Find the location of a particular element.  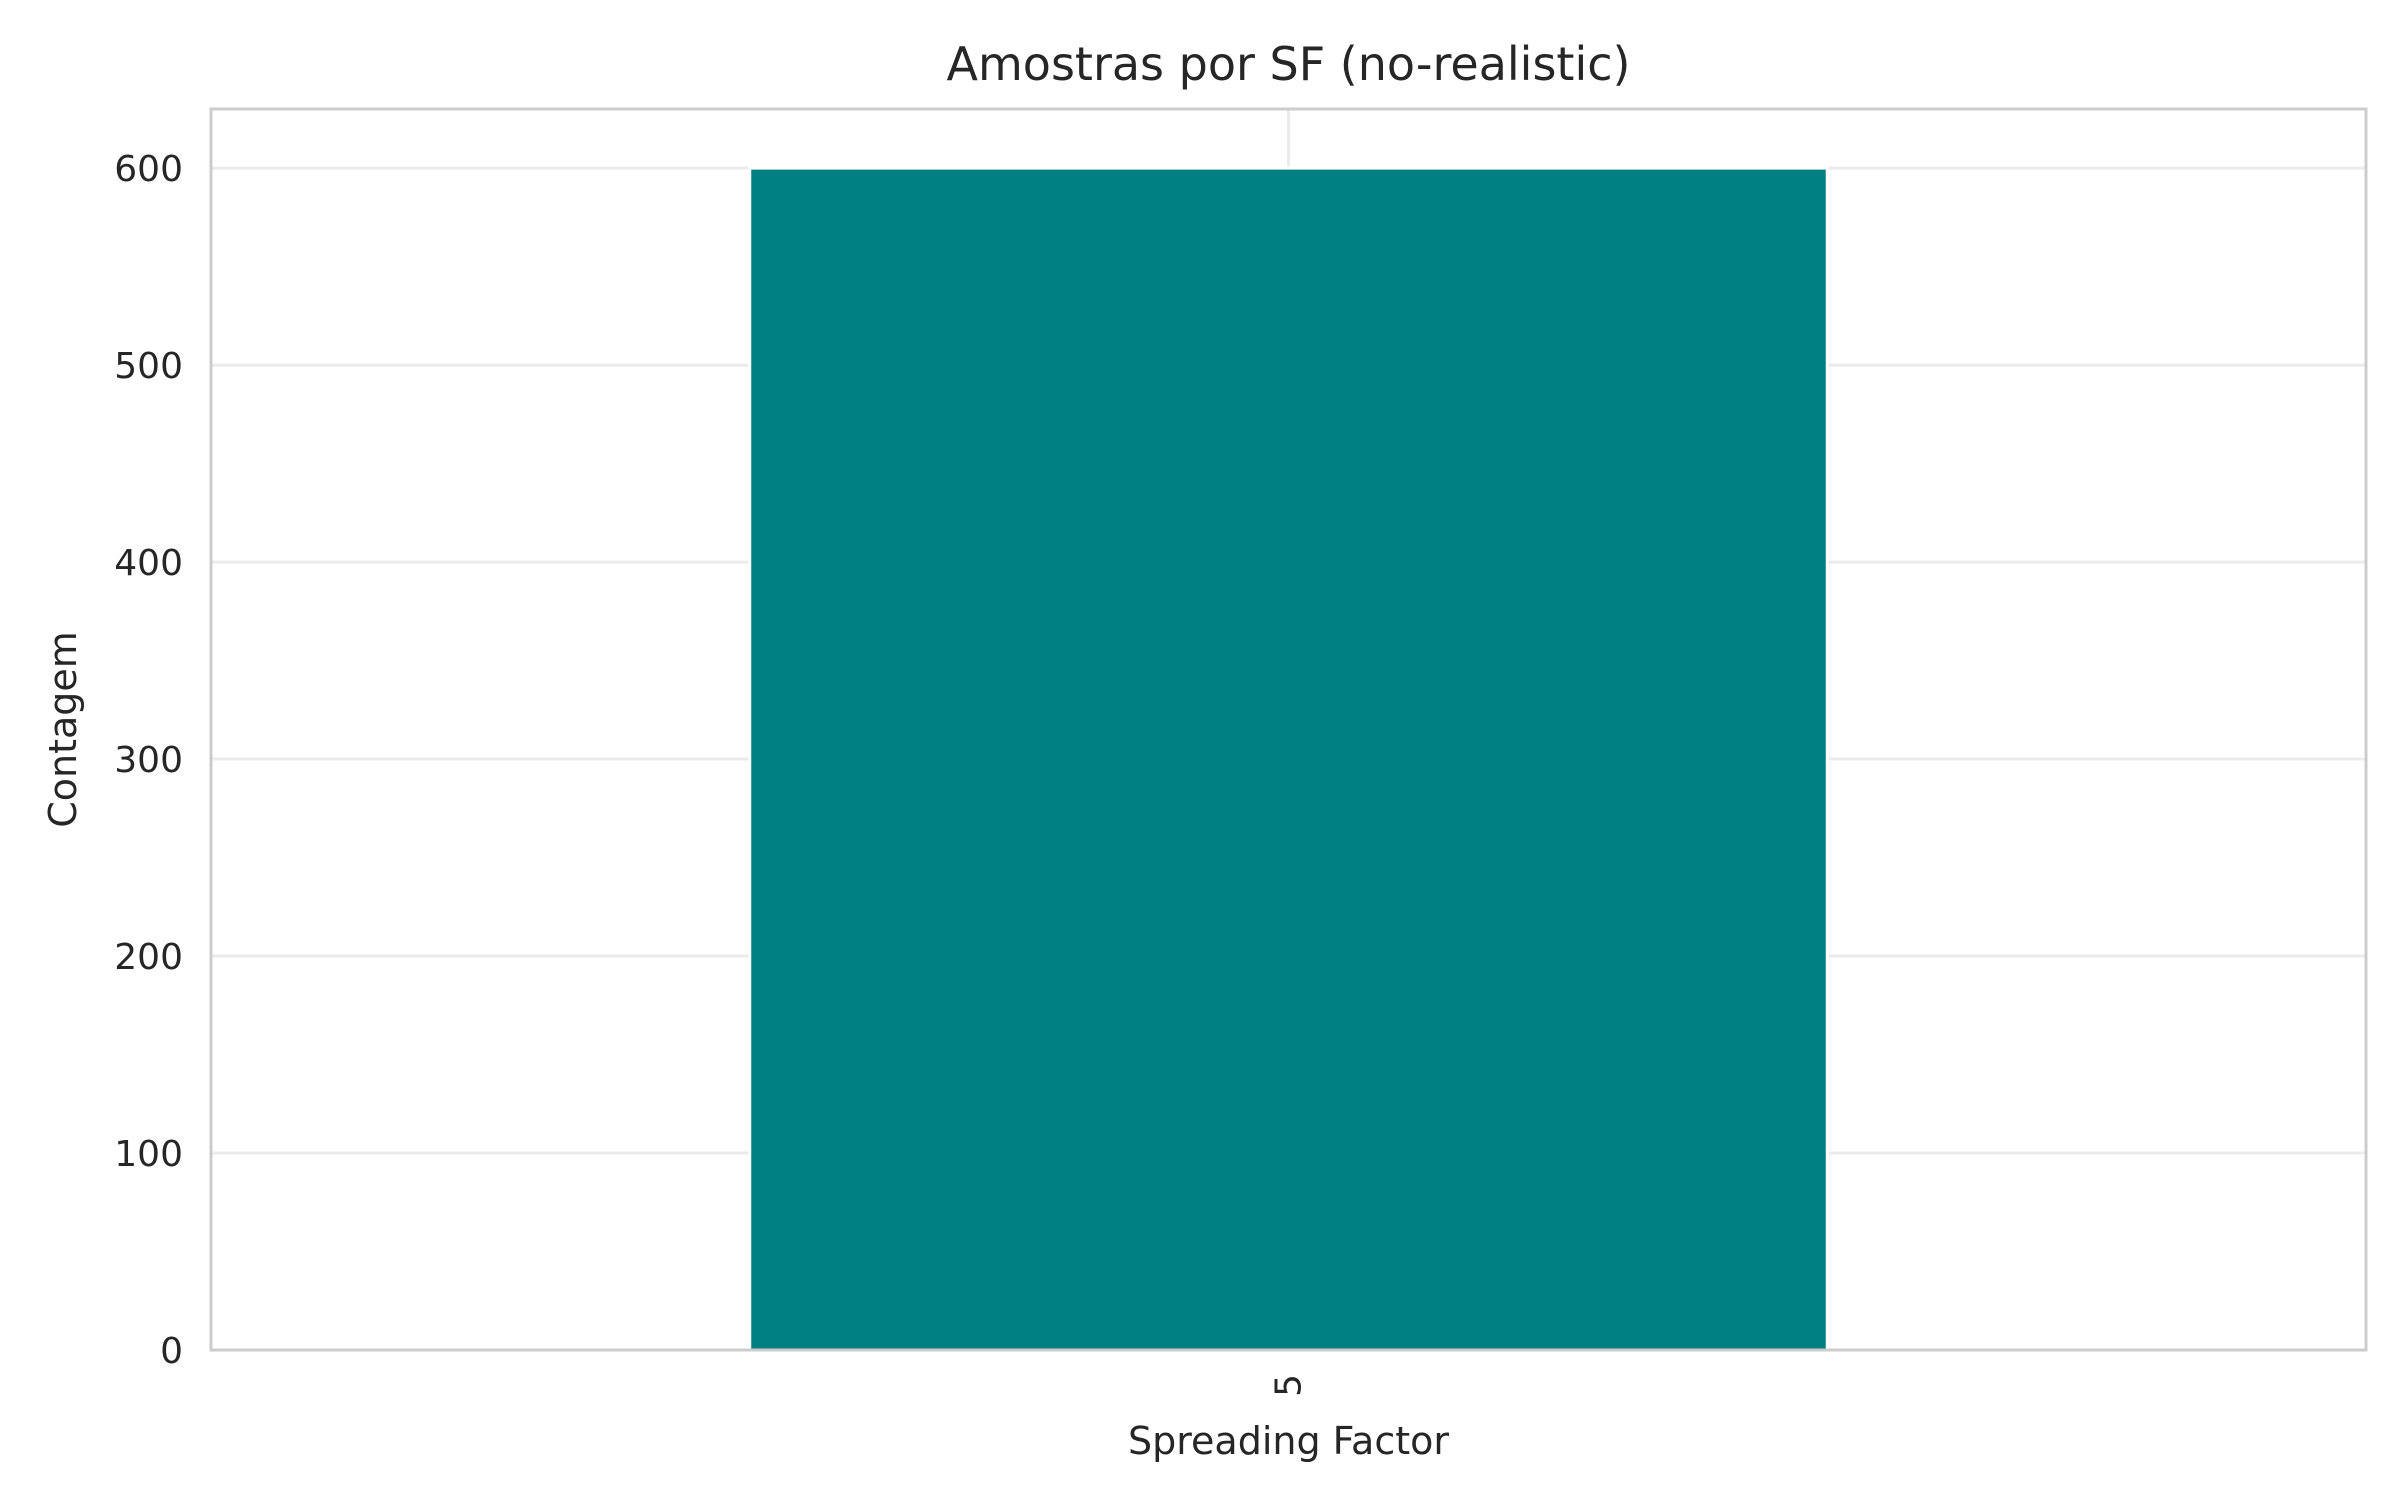

chart-title: Amostras por SF (no-realistic) is located at coordinates (1289, 64).